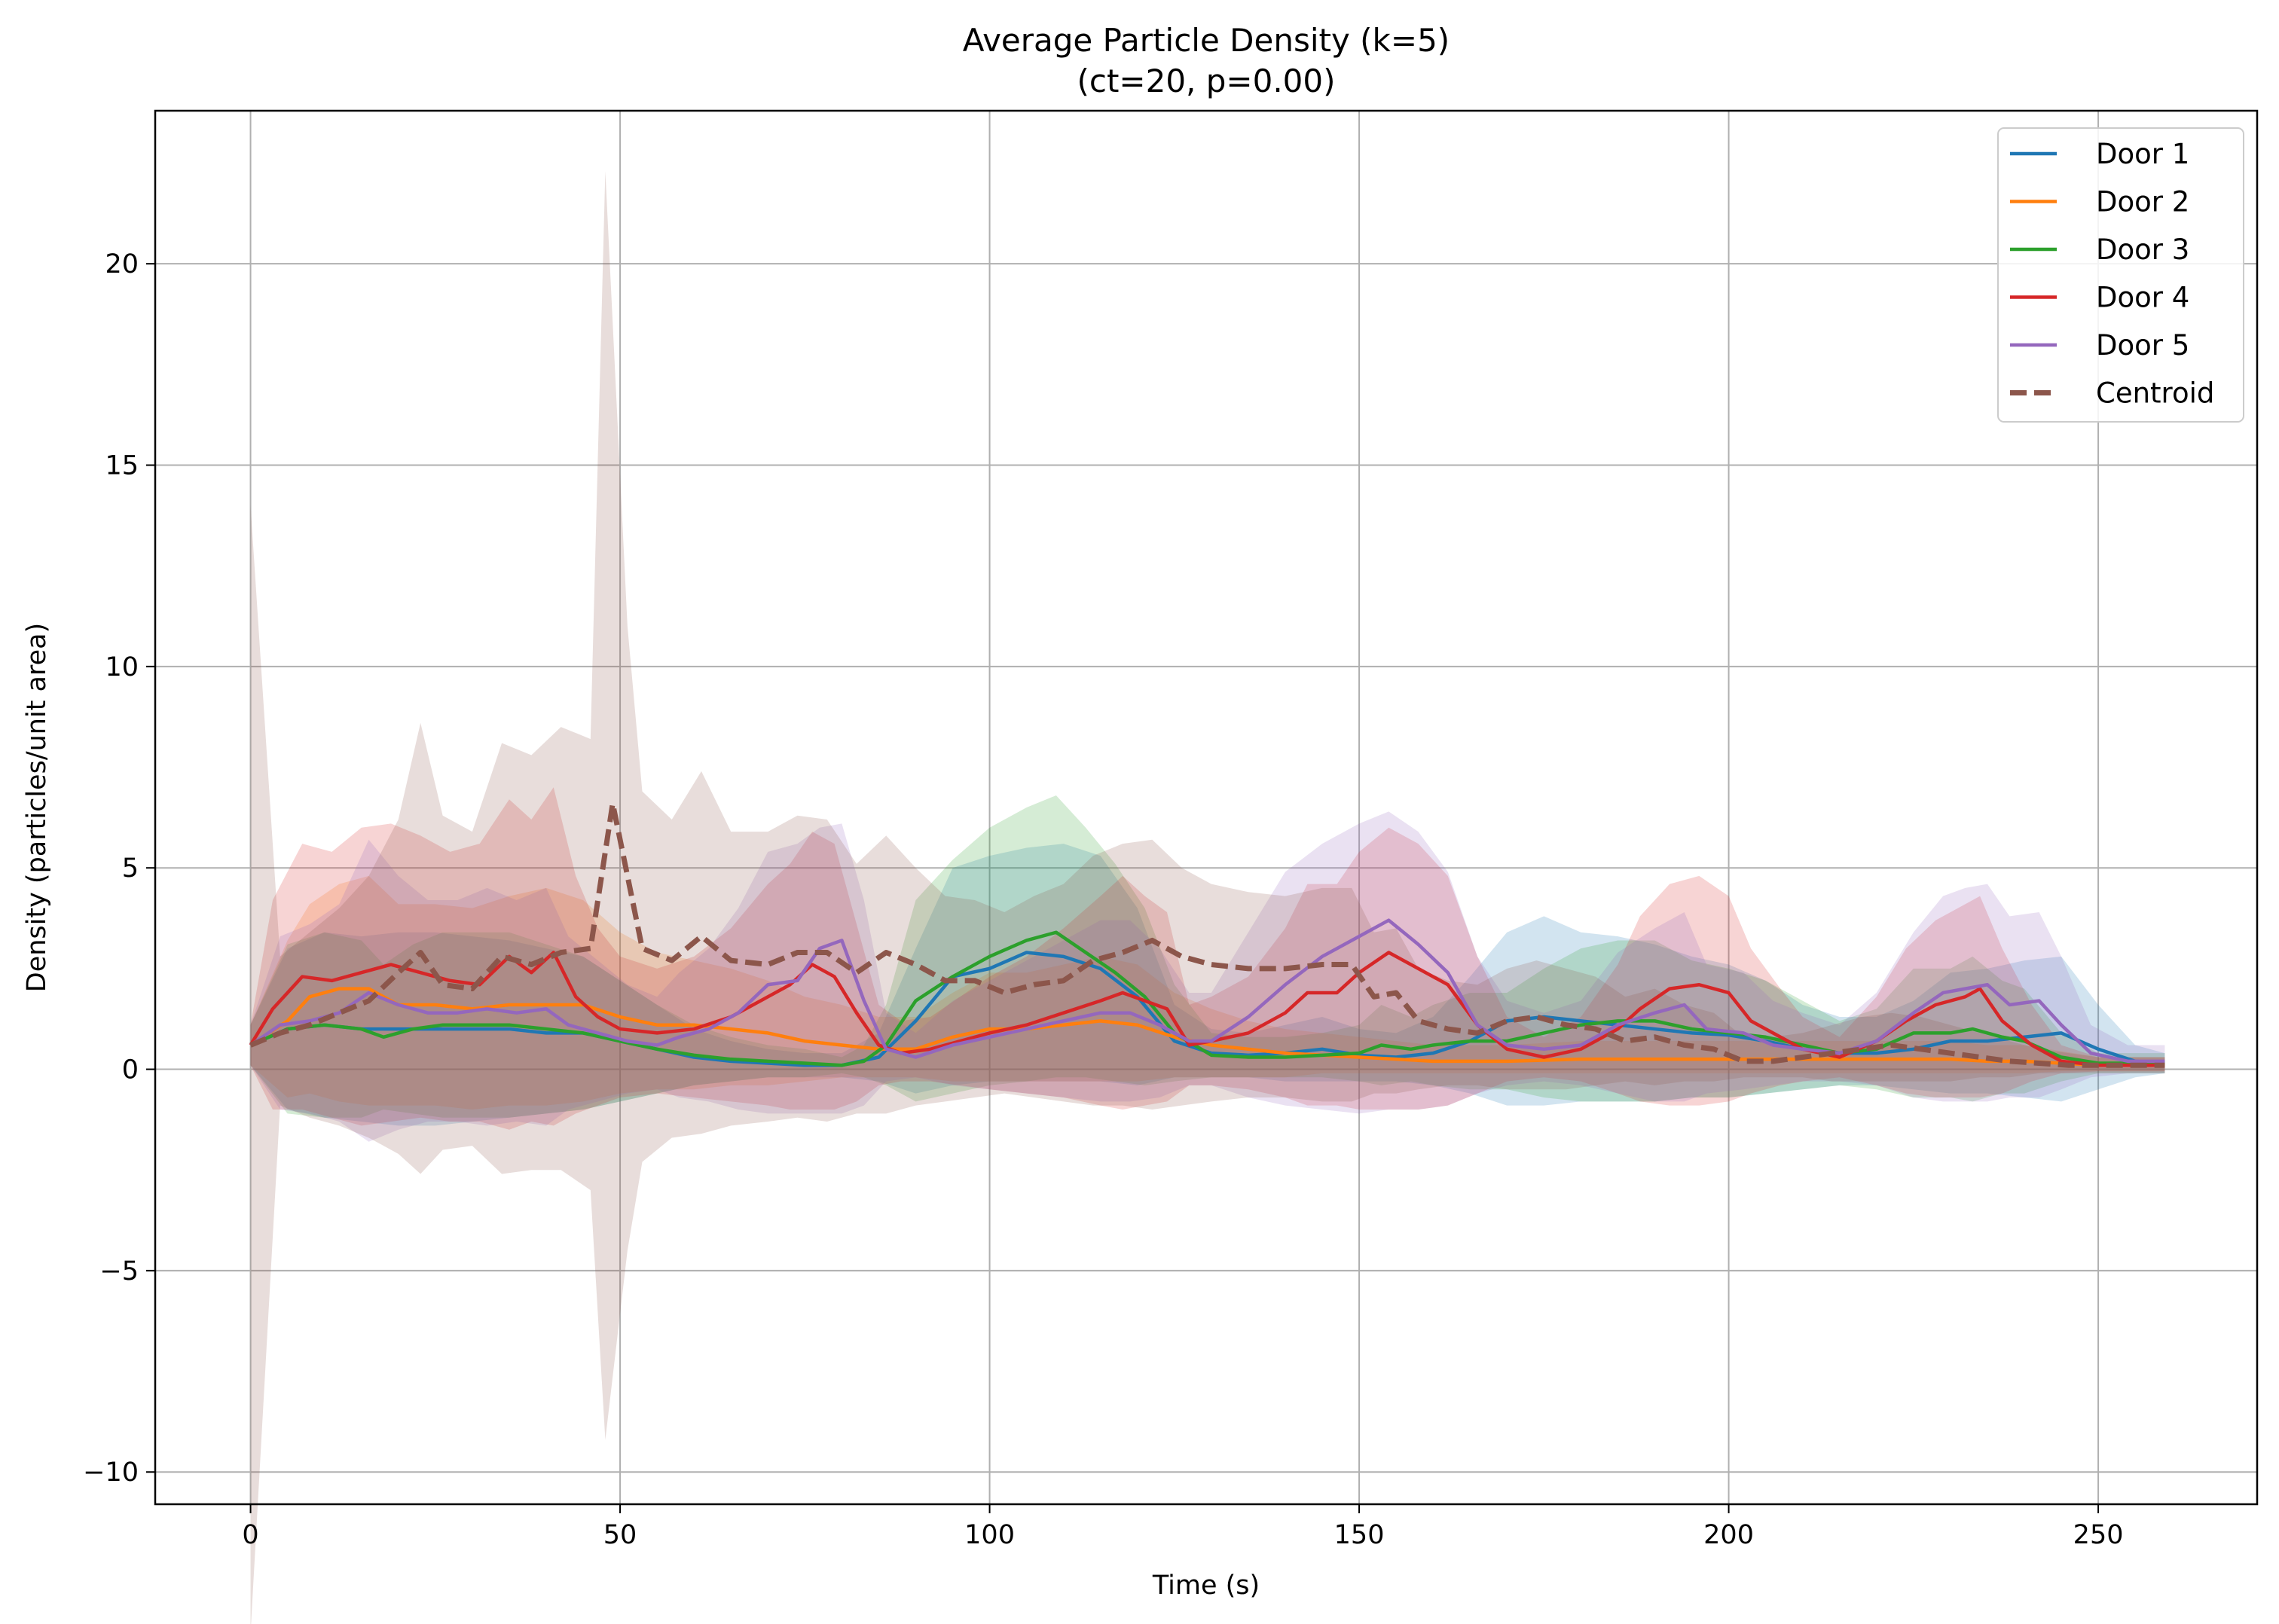 This screenshot has height=1624, width=2279. What do you see at coordinates (119, 1271) in the screenshot?
I see `y-tick-label: −5` at bounding box center [119, 1271].